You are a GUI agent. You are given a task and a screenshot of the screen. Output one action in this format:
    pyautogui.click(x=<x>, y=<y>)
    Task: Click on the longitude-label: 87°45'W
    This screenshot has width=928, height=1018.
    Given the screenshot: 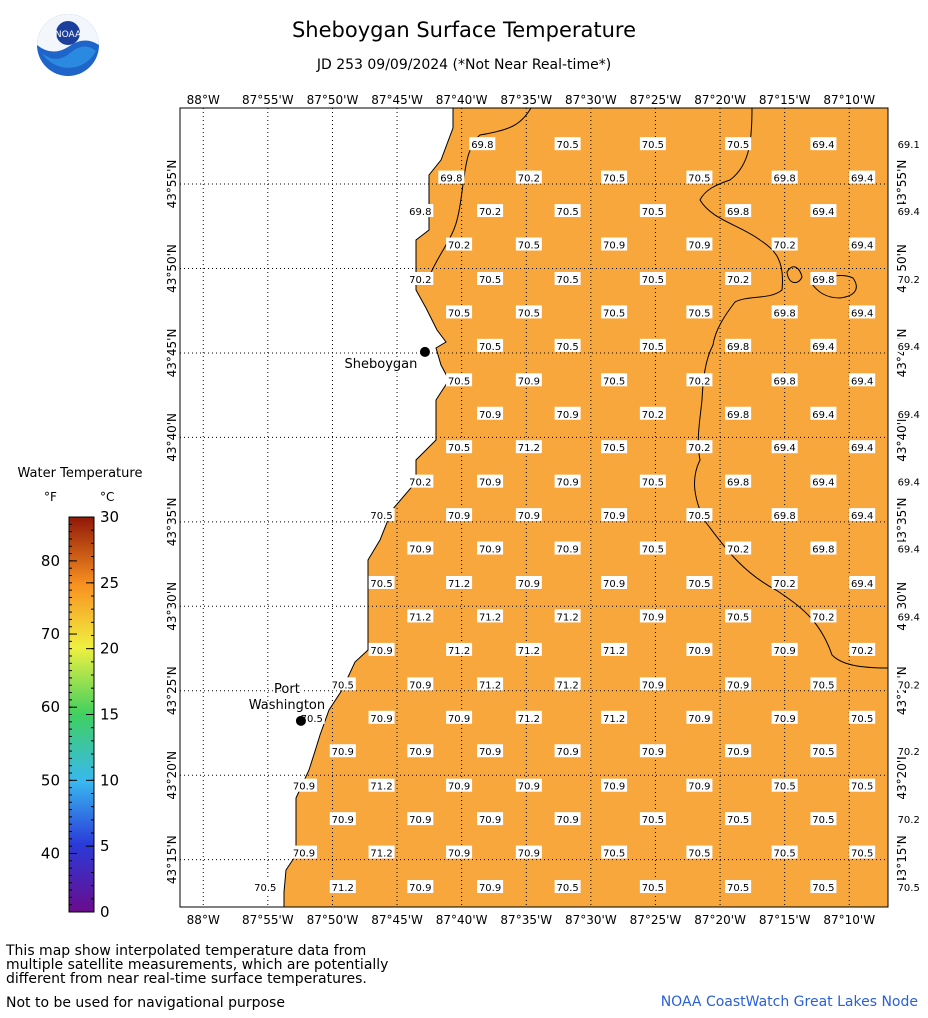 What is the action you would take?
    pyautogui.click(x=397, y=920)
    